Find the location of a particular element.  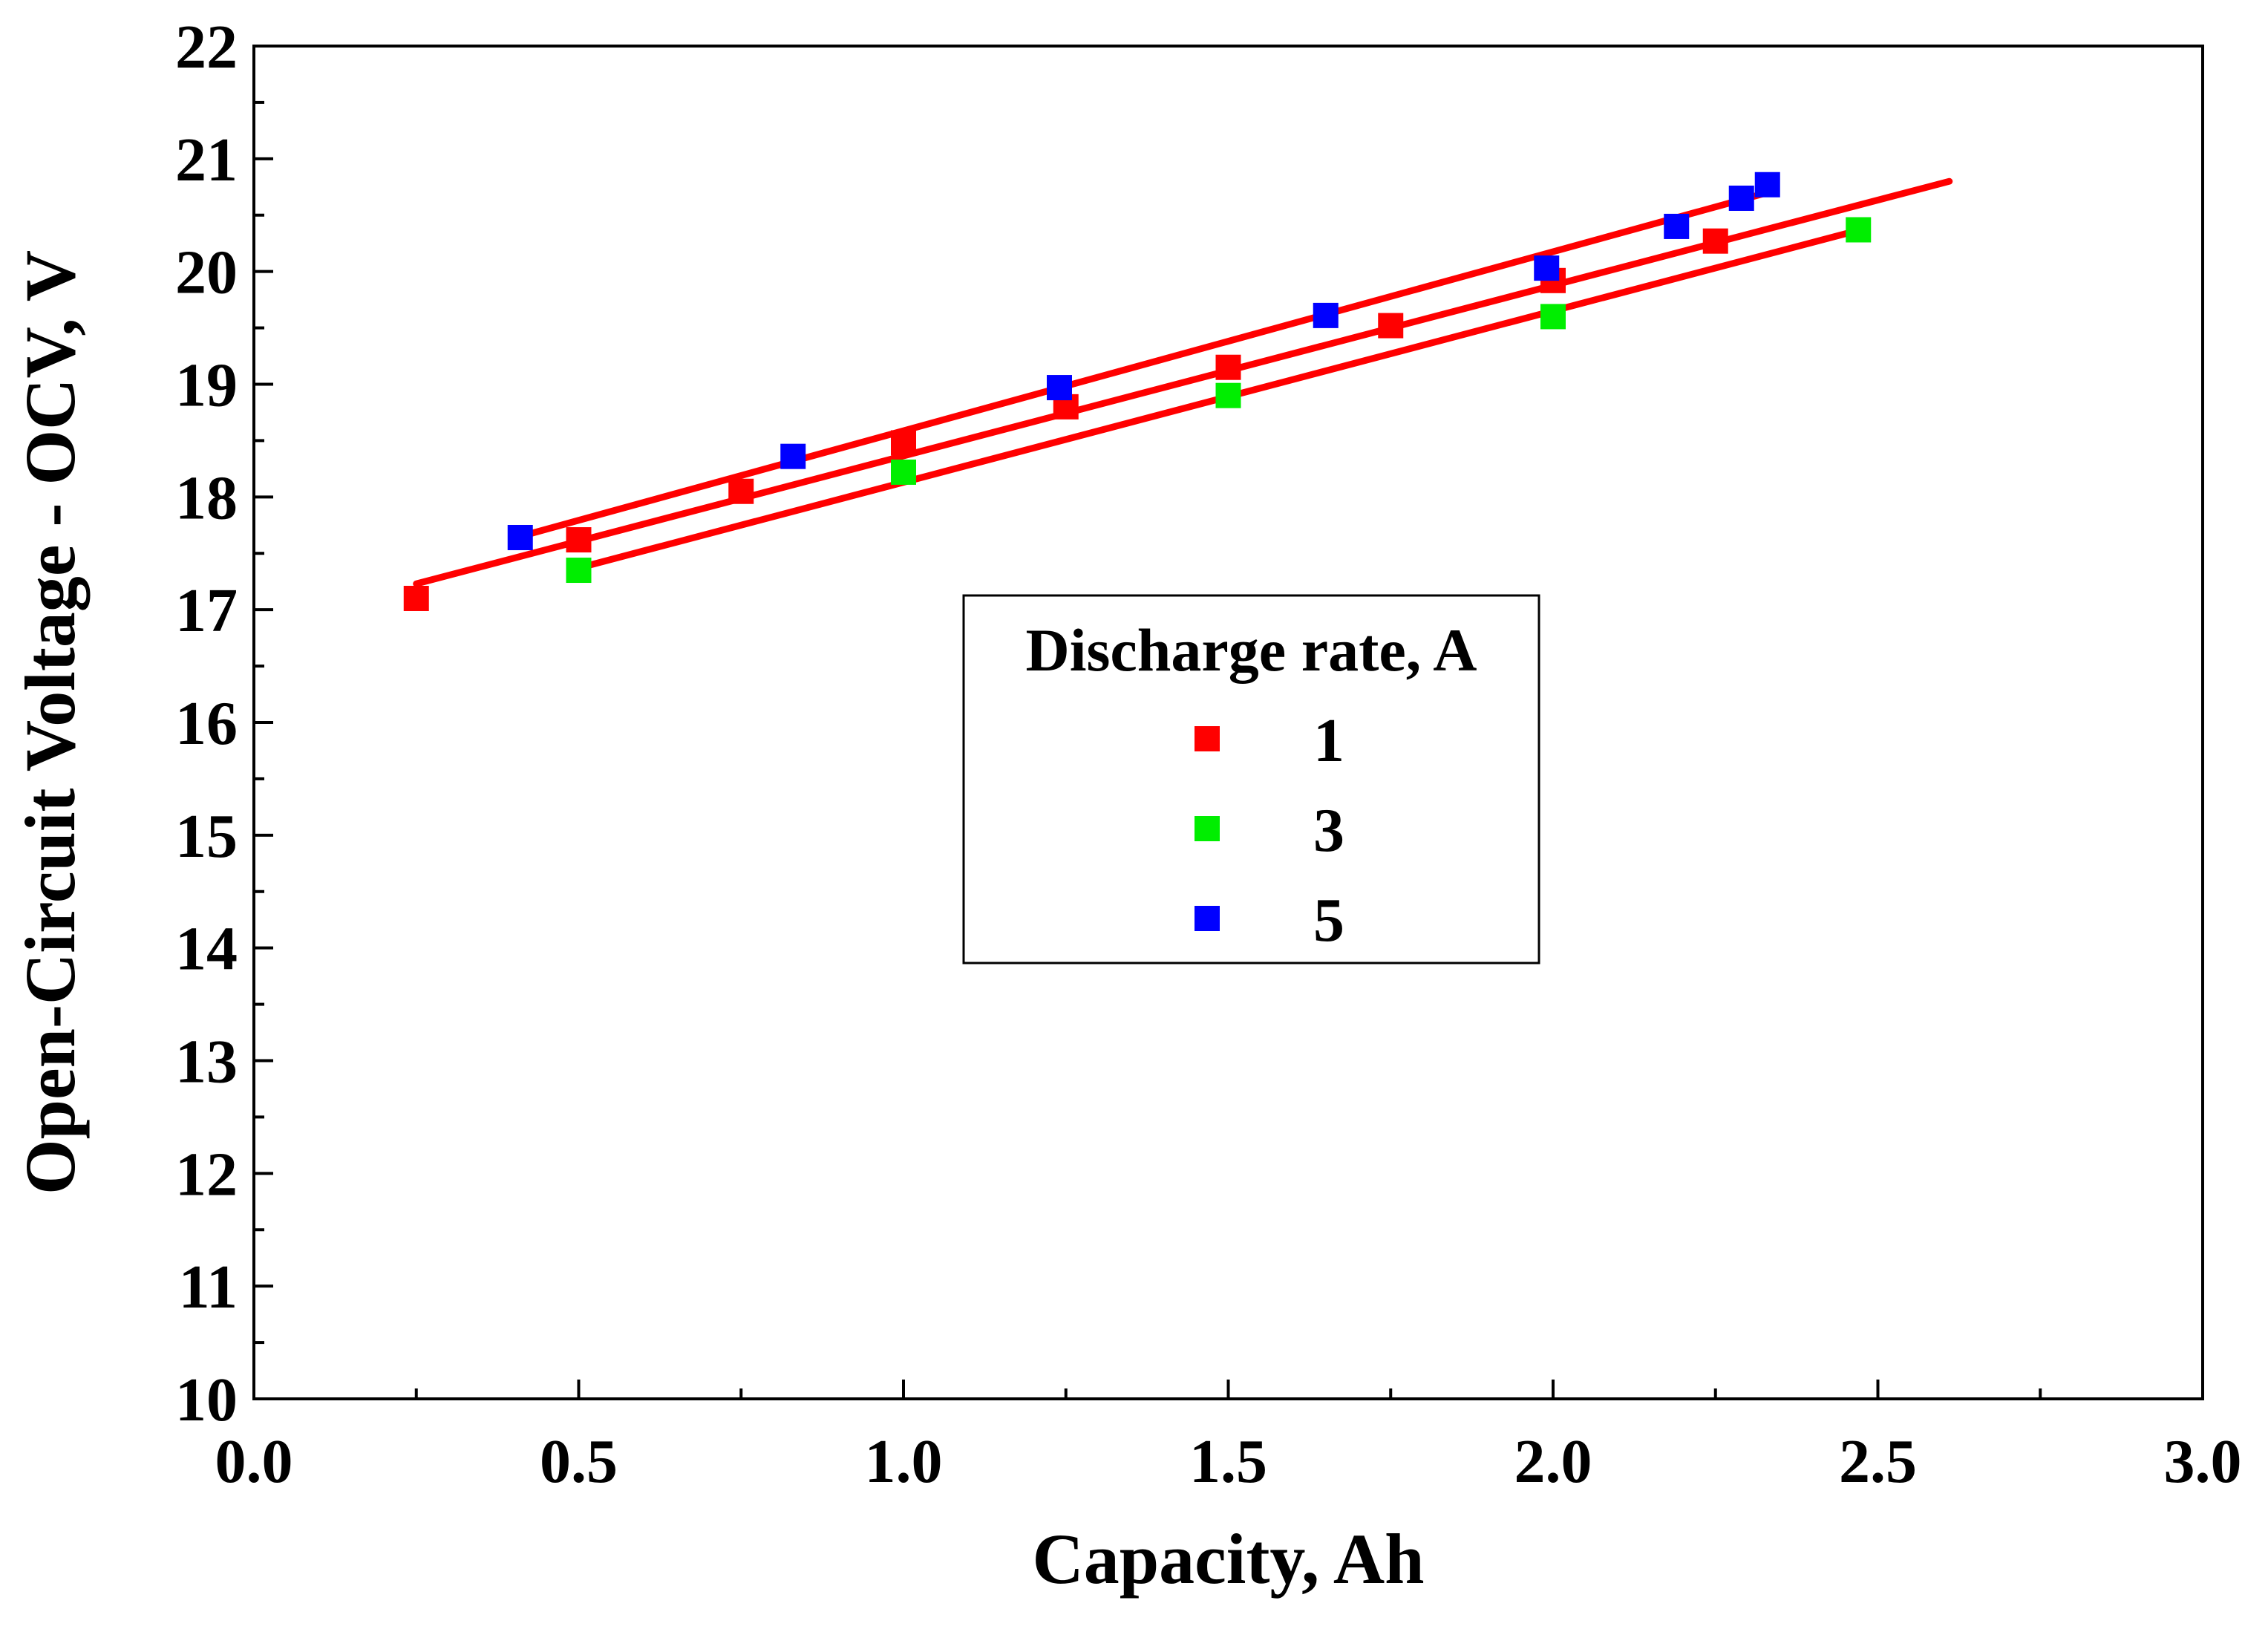

y-tick-label: 10 is located at coordinates (207, 1399).